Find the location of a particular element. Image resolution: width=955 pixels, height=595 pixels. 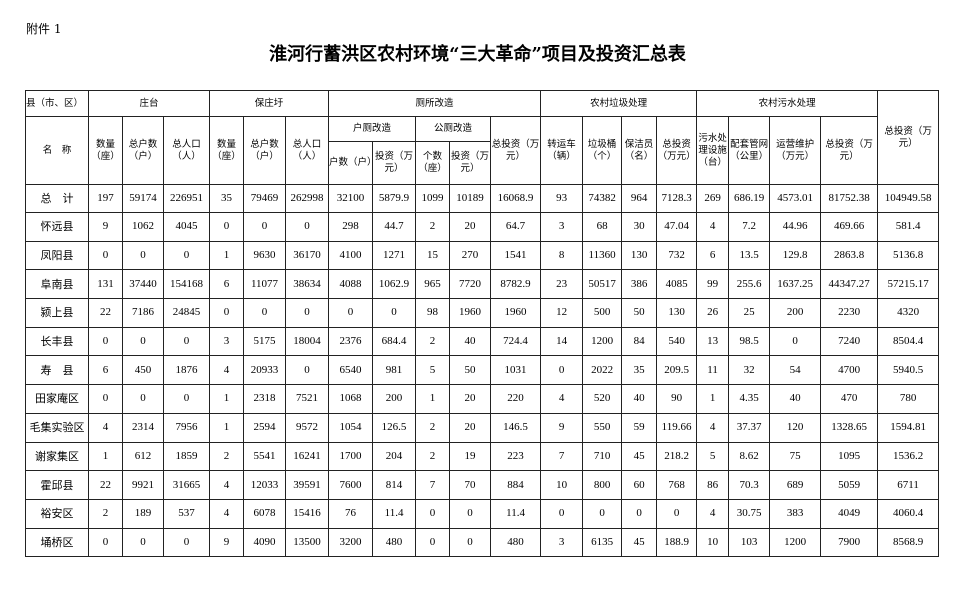

table-cell: 37440 is located at coordinates (143, 284).